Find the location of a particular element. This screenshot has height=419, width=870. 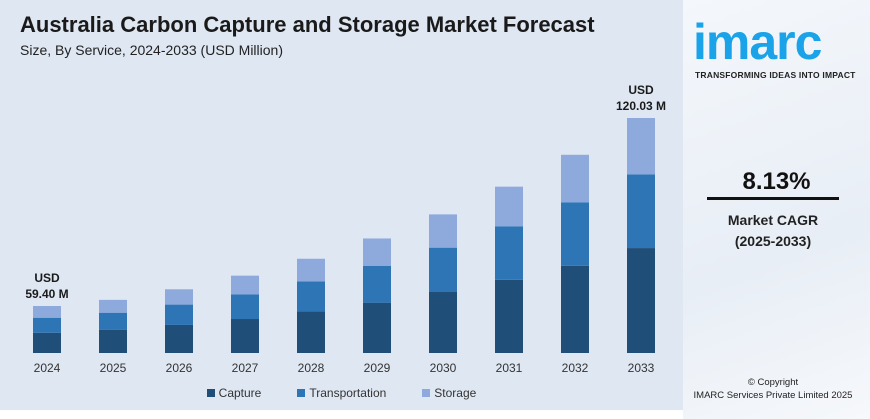

x-tick-label: 2028 is located at coordinates (311, 368).